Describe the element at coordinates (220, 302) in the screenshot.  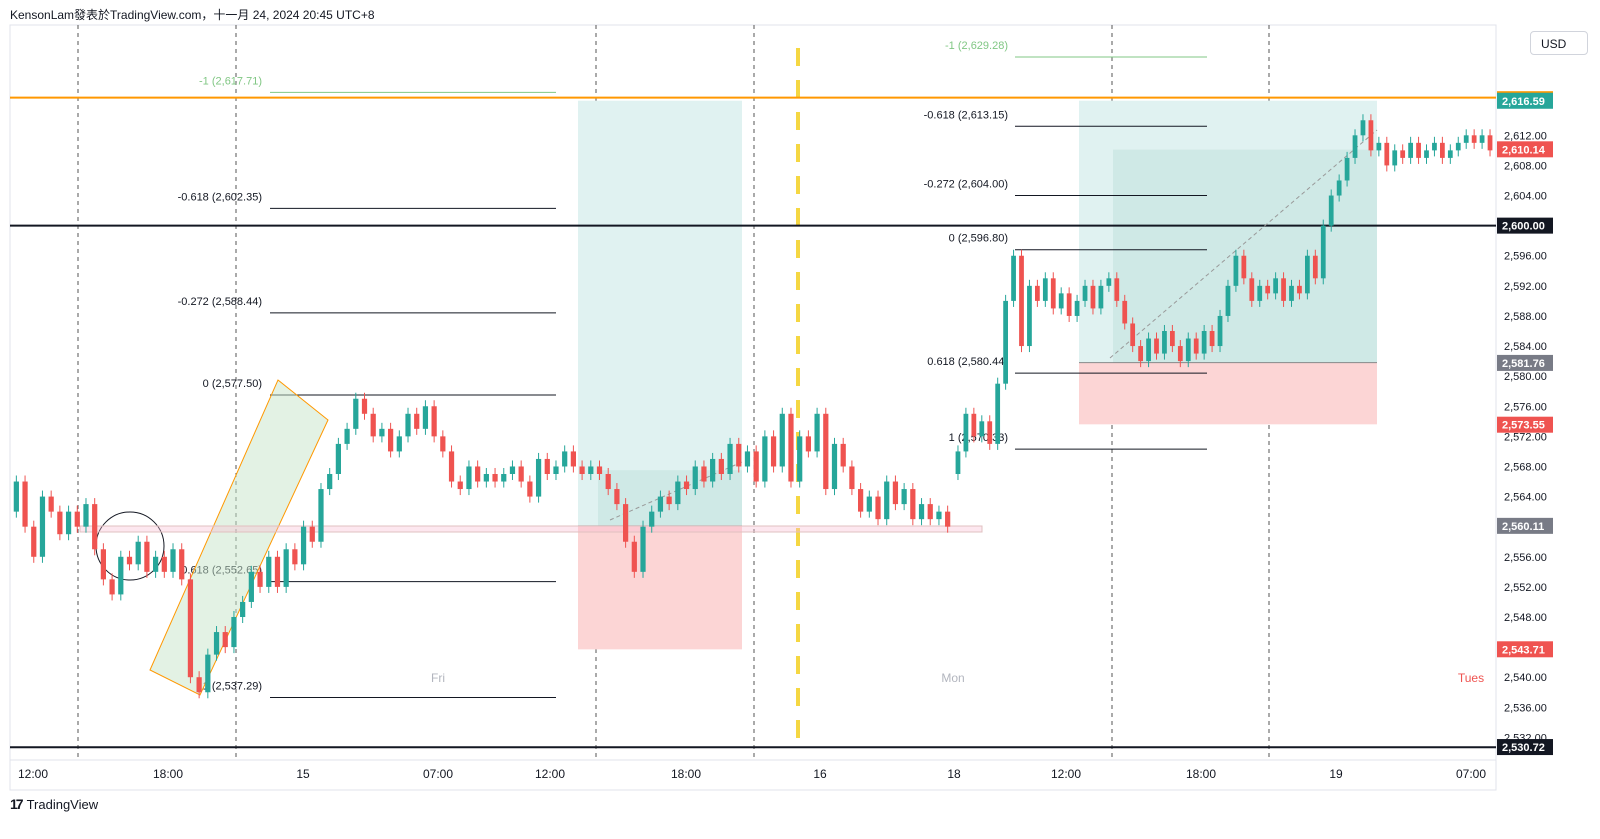
I see `fib-level-label: -0.272 (2,588.44)` at that location.